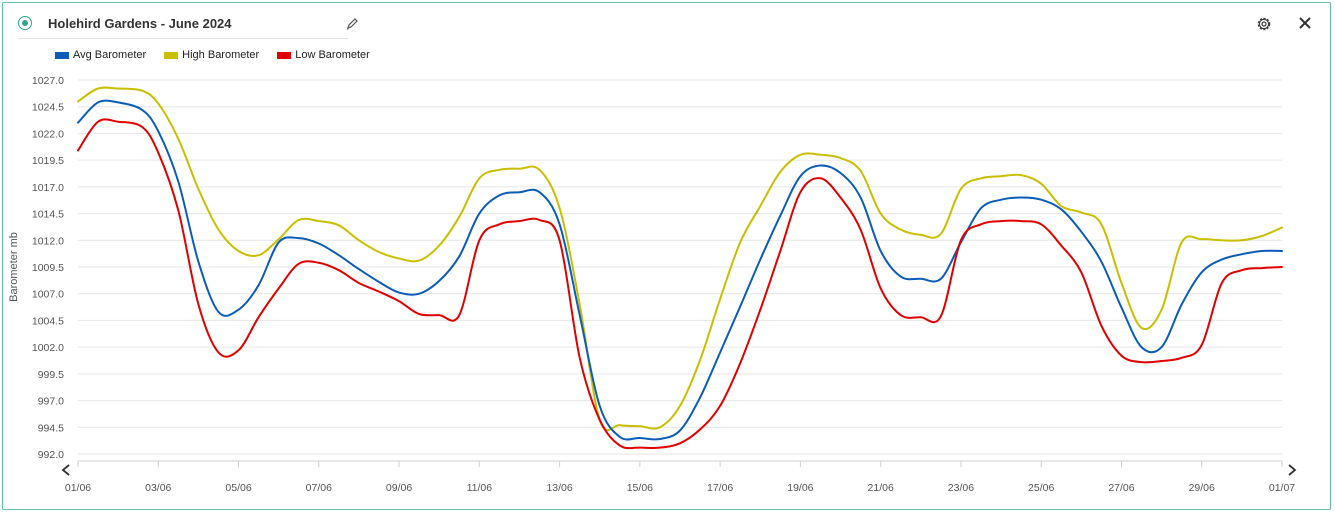  Describe the element at coordinates (48, 188) in the screenshot. I see `y-tick-label: 1017.0` at that location.